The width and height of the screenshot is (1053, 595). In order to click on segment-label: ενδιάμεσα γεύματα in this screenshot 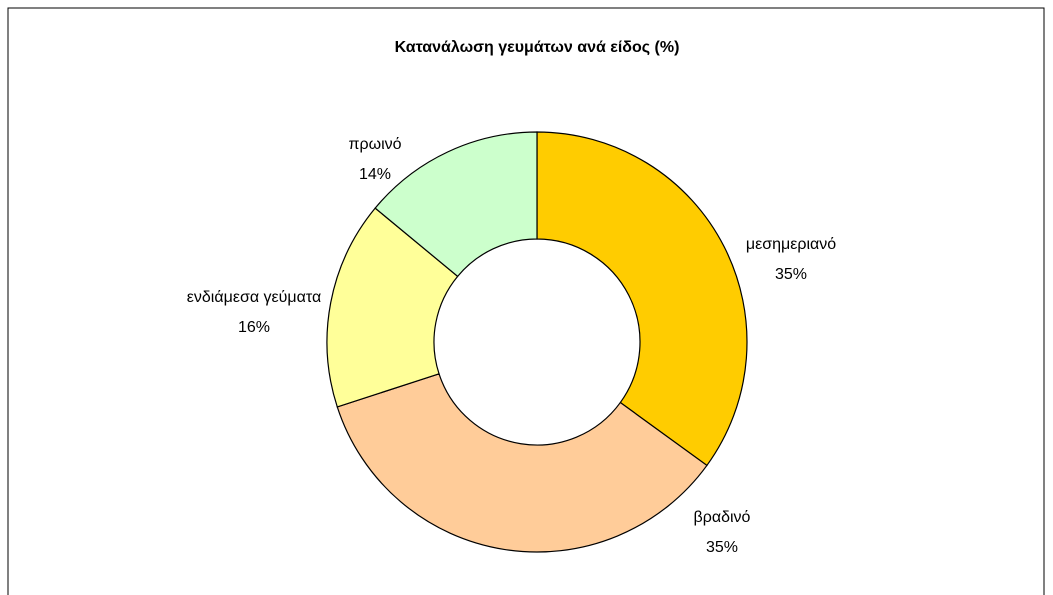, I will do `click(254, 297)`.